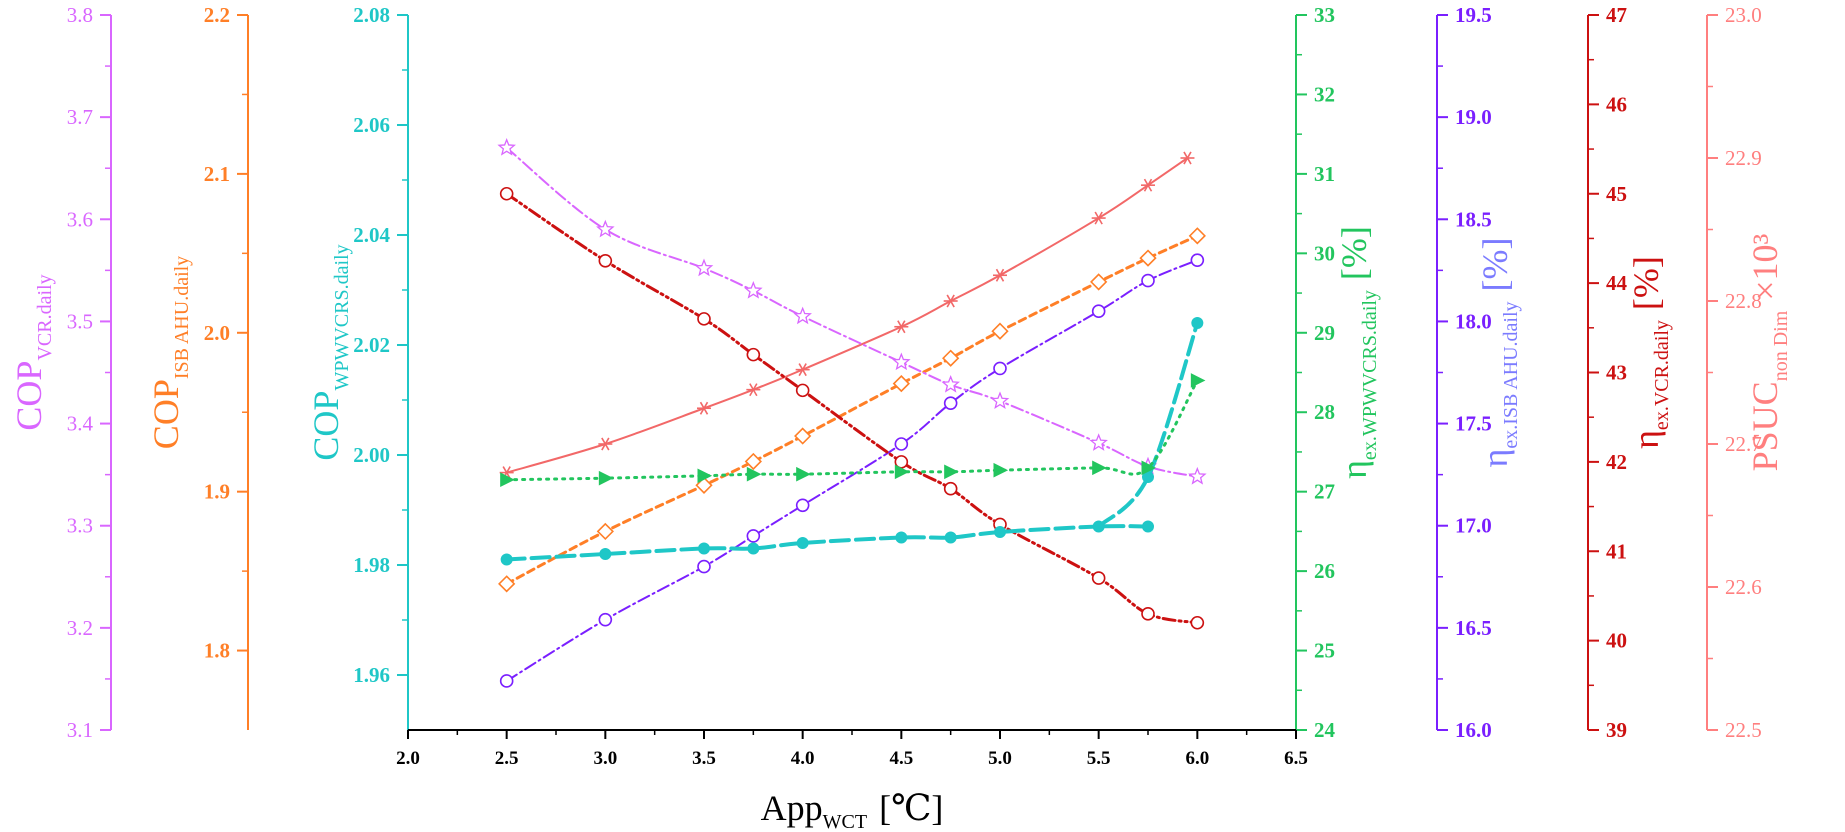  What do you see at coordinates (80, 321) in the screenshot?
I see `y-tick-label: 3.5` at bounding box center [80, 321].